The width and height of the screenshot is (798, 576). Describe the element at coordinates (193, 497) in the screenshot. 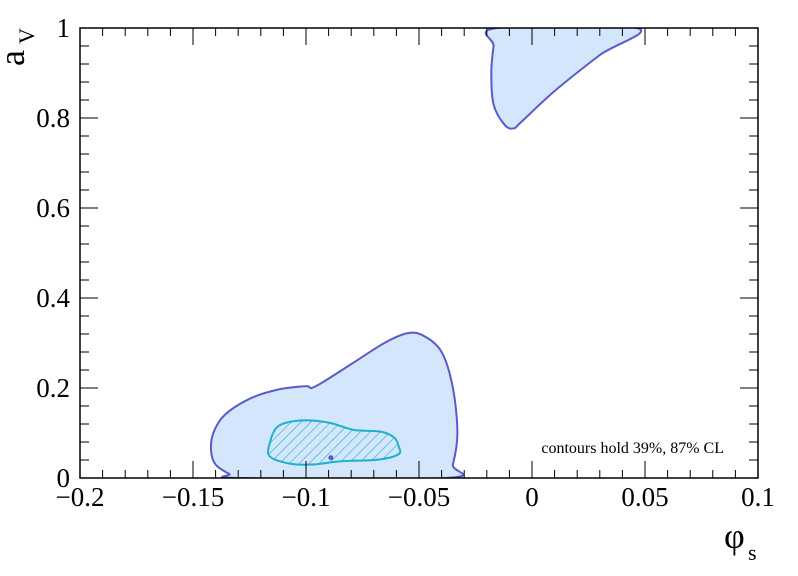

I see `x-tick-label: −0.15` at that location.